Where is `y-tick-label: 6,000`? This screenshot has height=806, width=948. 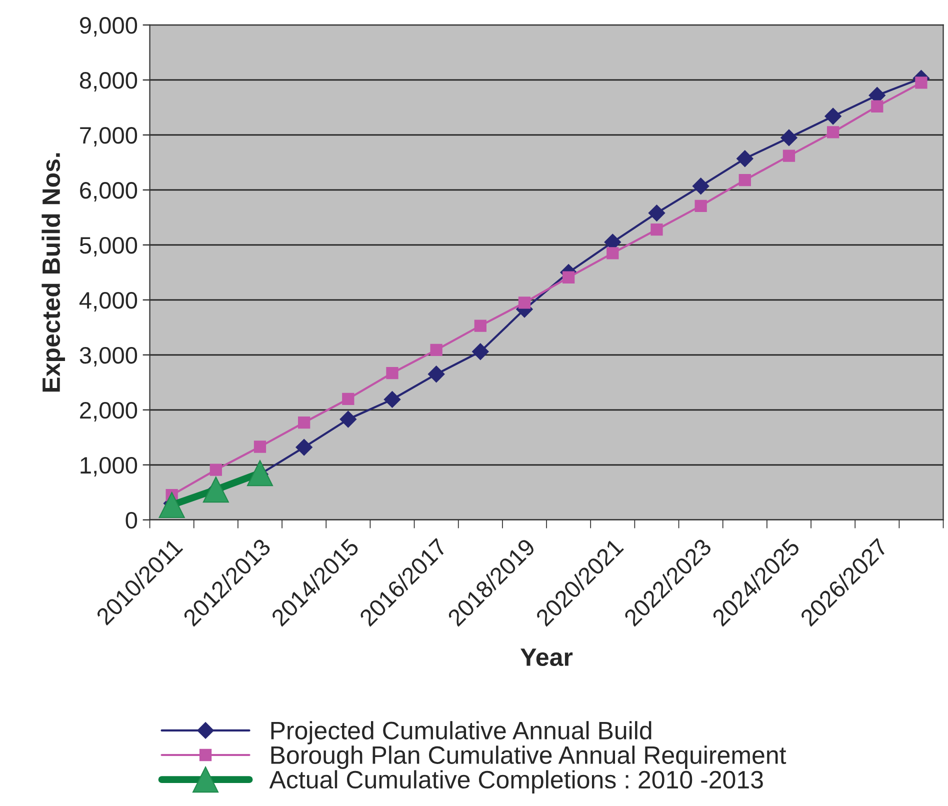 y-tick-label: 6,000 is located at coordinates (109, 192).